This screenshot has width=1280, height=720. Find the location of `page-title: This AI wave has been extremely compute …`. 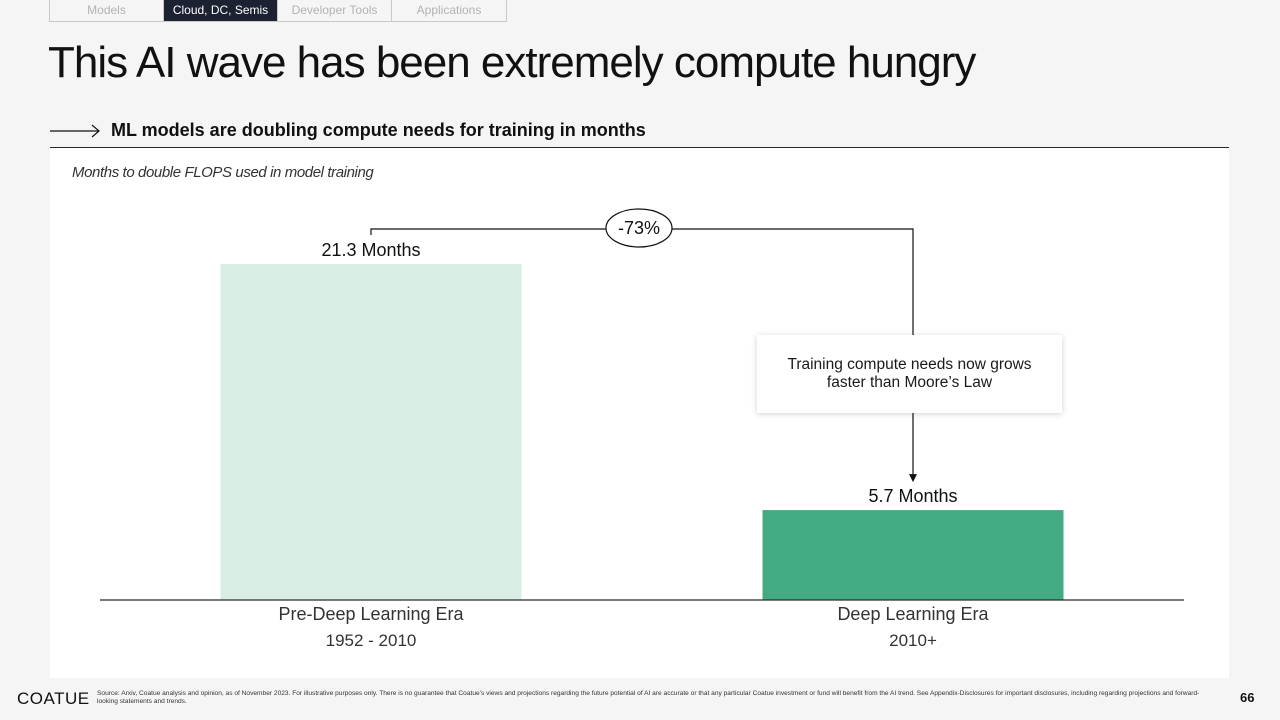

page-title: This AI wave has been extremely compute … is located at coordinates (512, 62).